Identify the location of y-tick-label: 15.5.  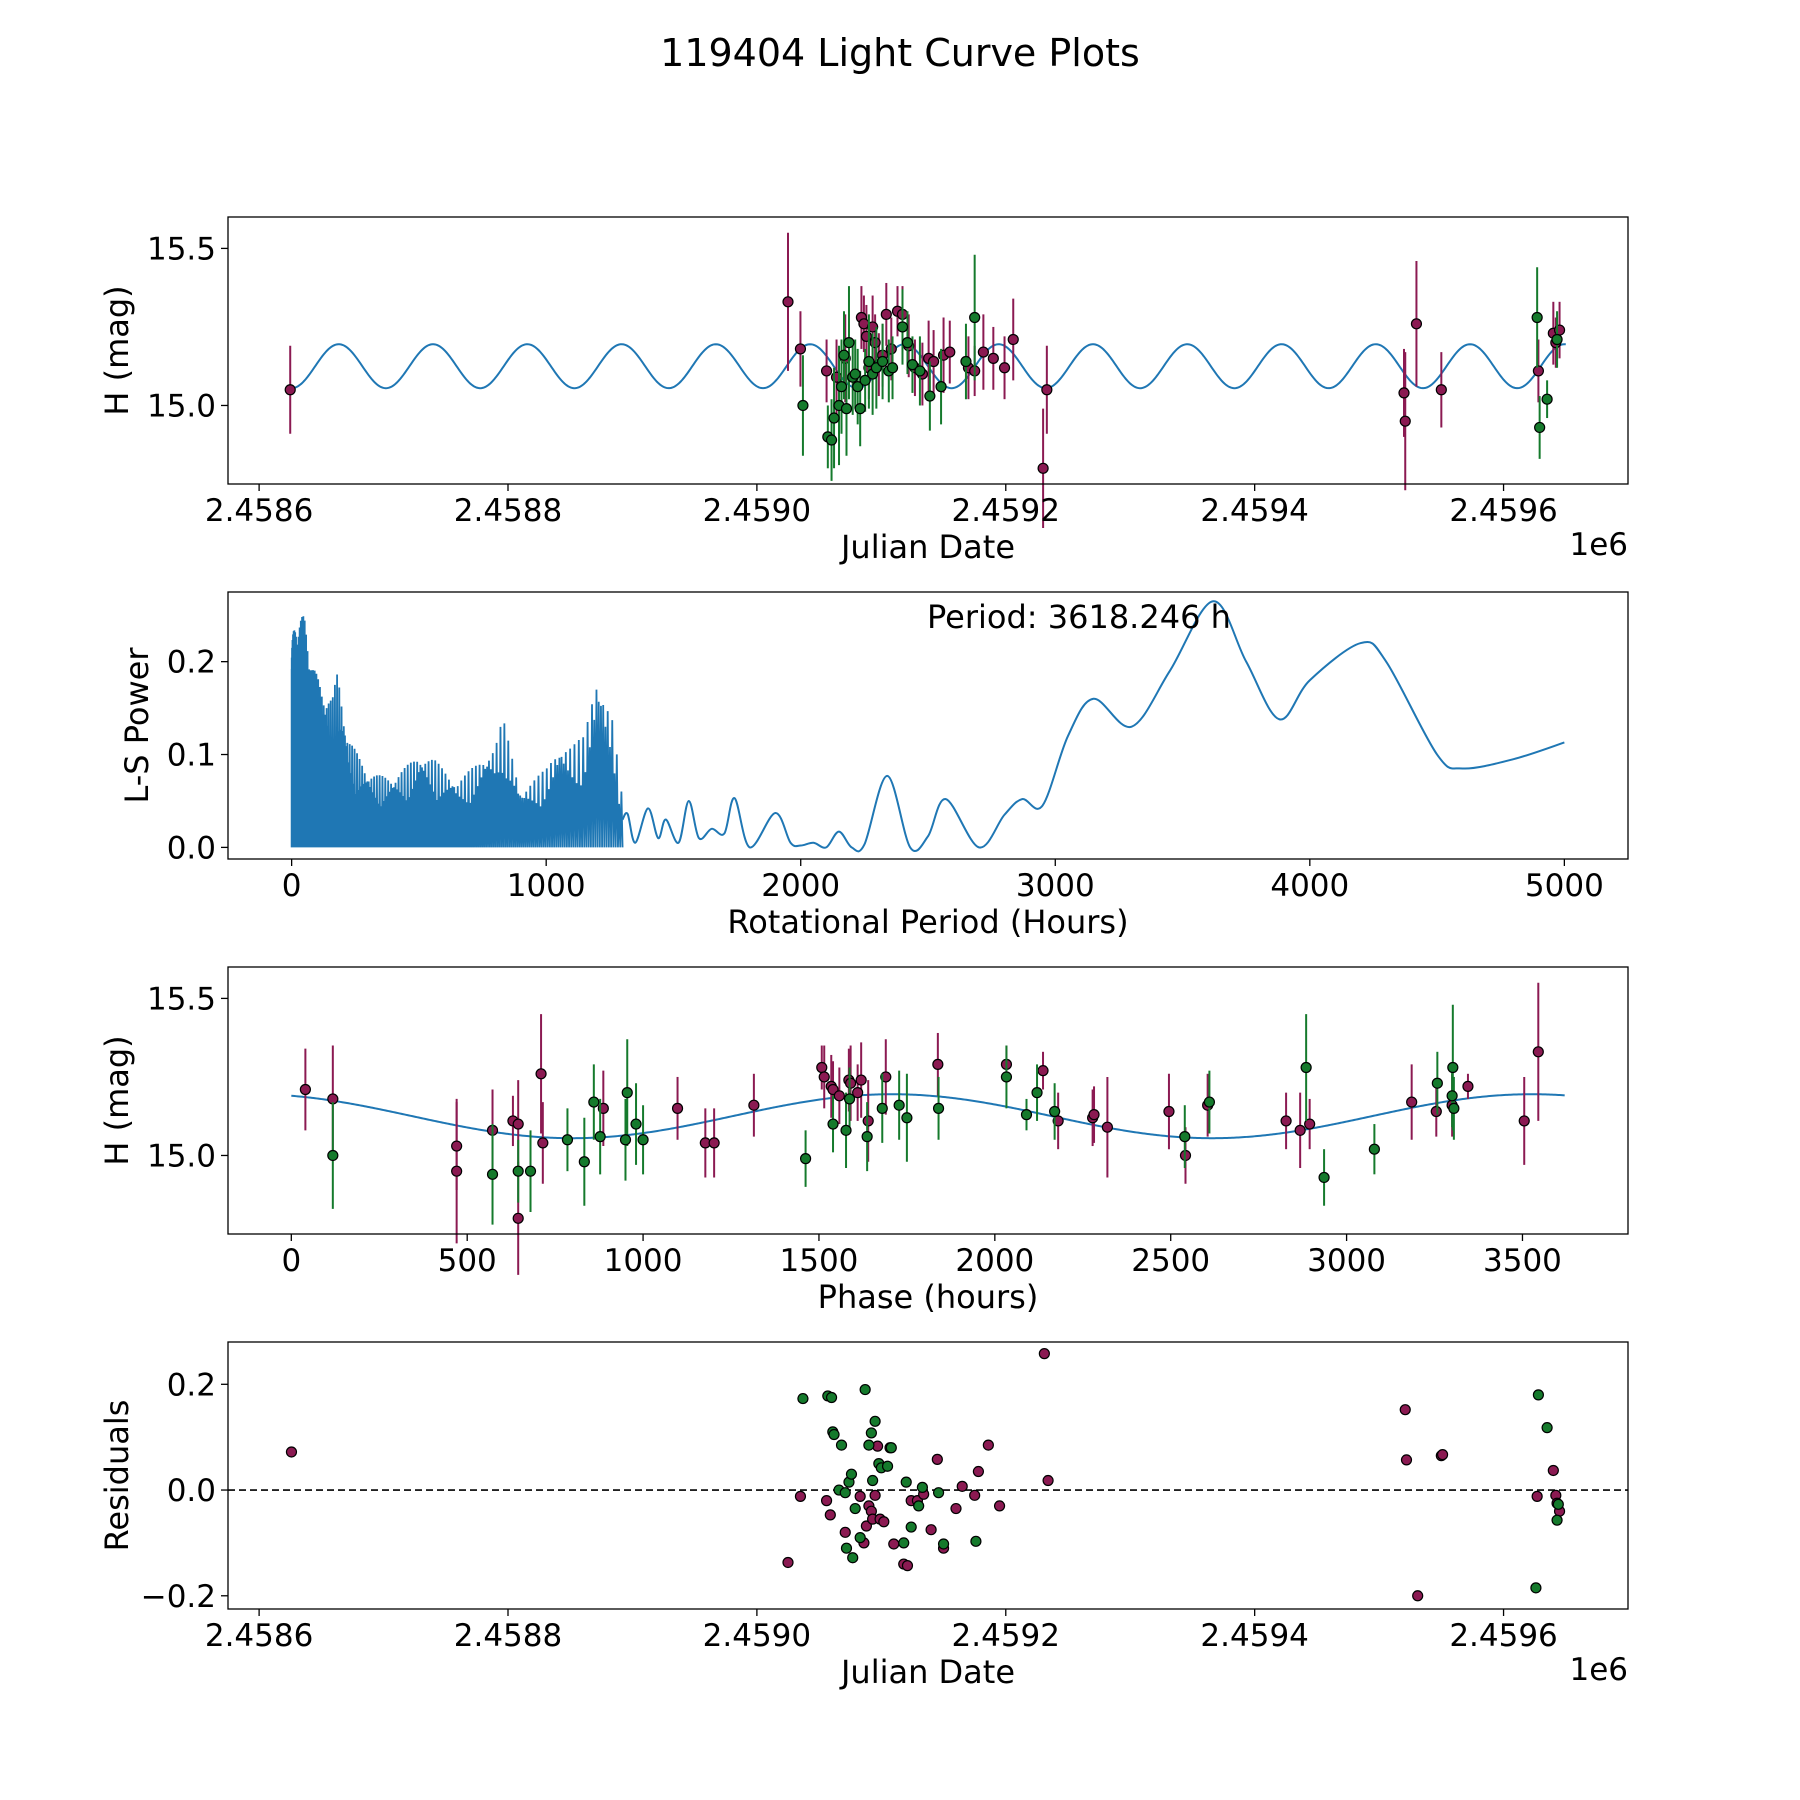
(181, 249).